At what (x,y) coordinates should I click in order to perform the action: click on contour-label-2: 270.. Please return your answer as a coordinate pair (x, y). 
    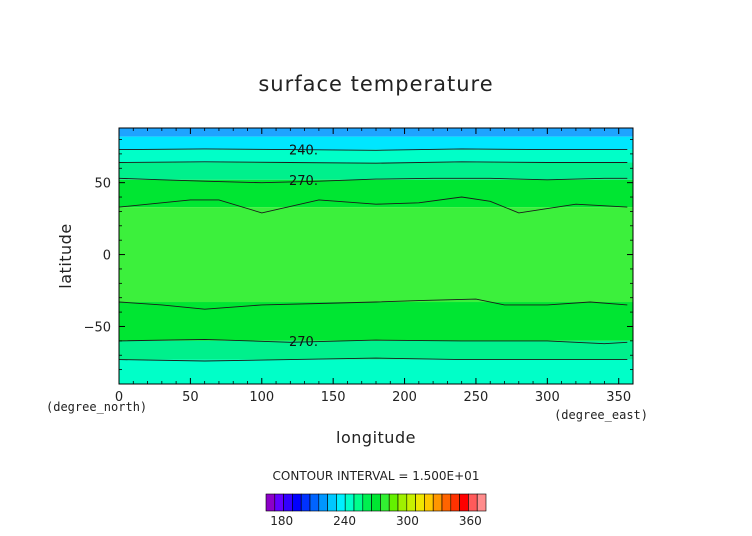
    Looking at the image, I should click on (303, 342).